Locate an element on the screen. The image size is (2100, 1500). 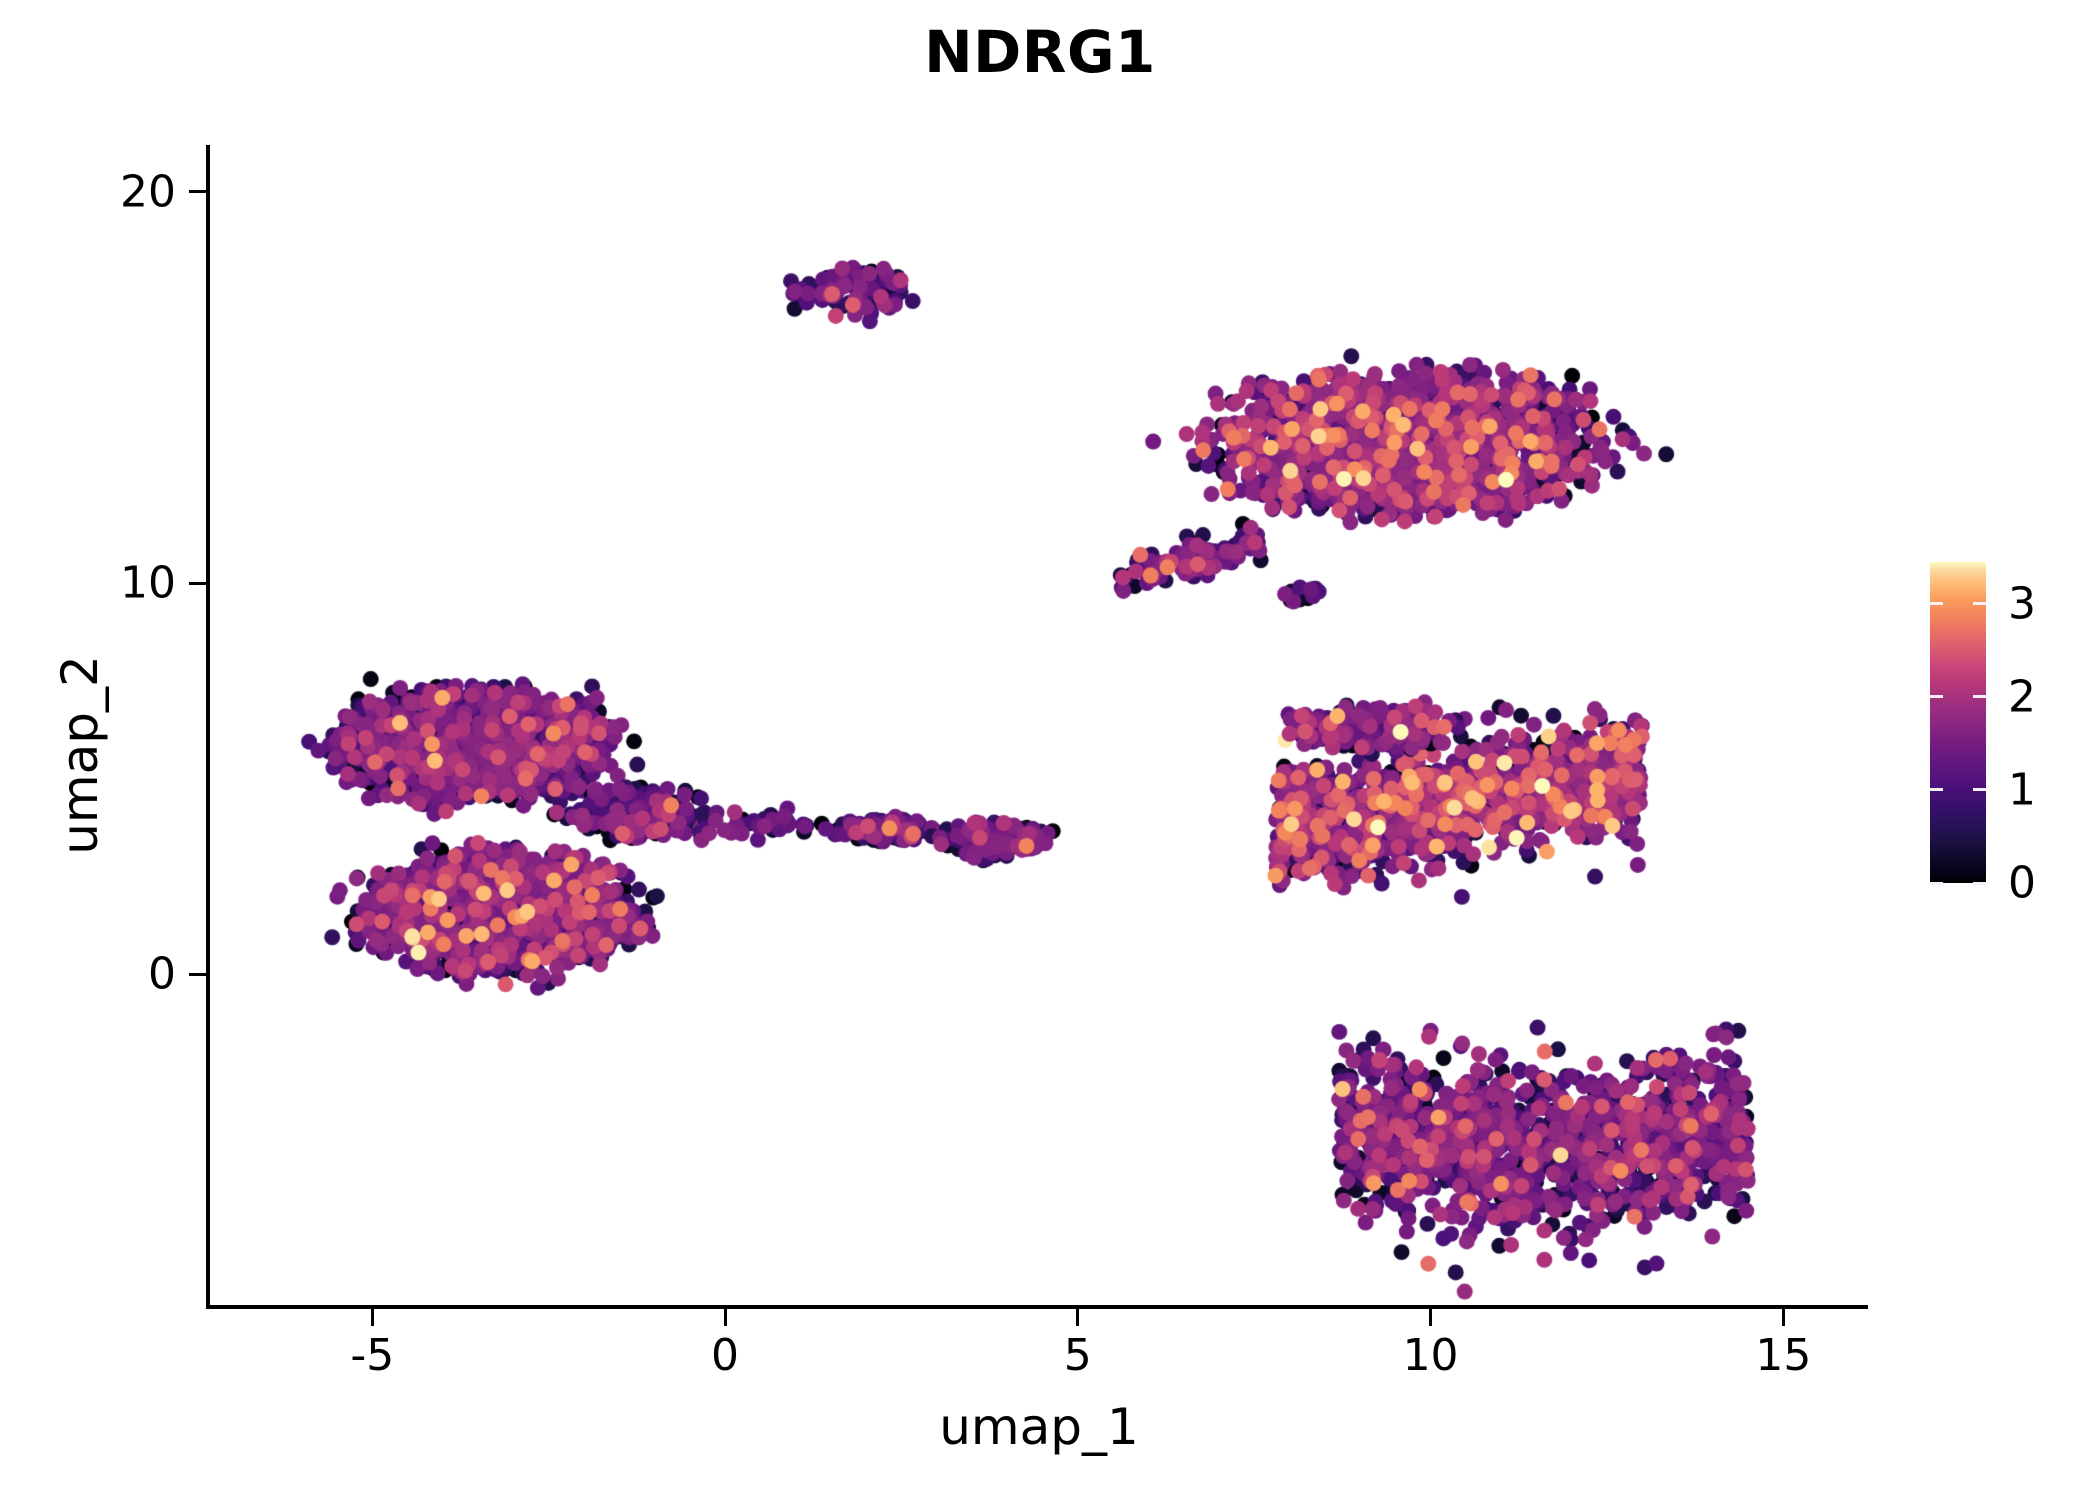
page-title: NDRG1 is located at coordinates (1040, 52).